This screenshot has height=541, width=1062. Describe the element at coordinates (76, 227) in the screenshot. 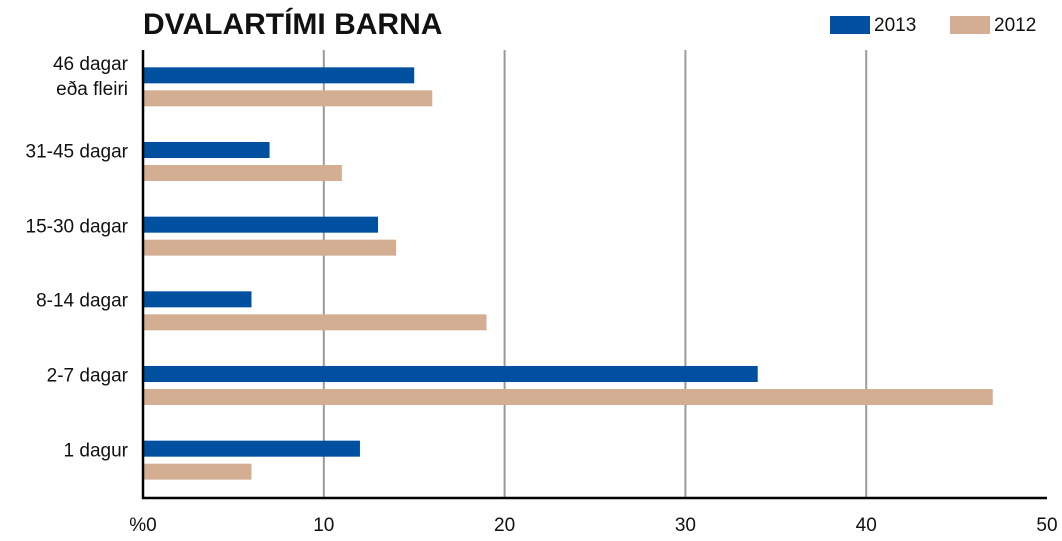

I see `y-tick-label: 15-30 dagar` at that location.